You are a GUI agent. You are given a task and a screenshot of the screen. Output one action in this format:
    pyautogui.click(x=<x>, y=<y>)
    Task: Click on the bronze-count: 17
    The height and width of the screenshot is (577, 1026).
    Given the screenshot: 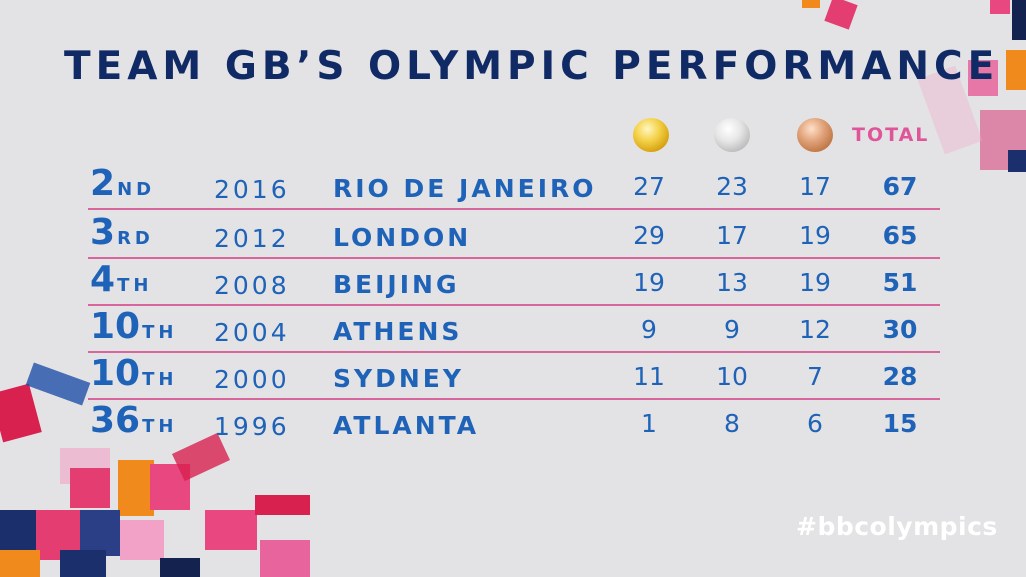 What is the action you would take?
    pyautogui.click(x=815, y=186)
    